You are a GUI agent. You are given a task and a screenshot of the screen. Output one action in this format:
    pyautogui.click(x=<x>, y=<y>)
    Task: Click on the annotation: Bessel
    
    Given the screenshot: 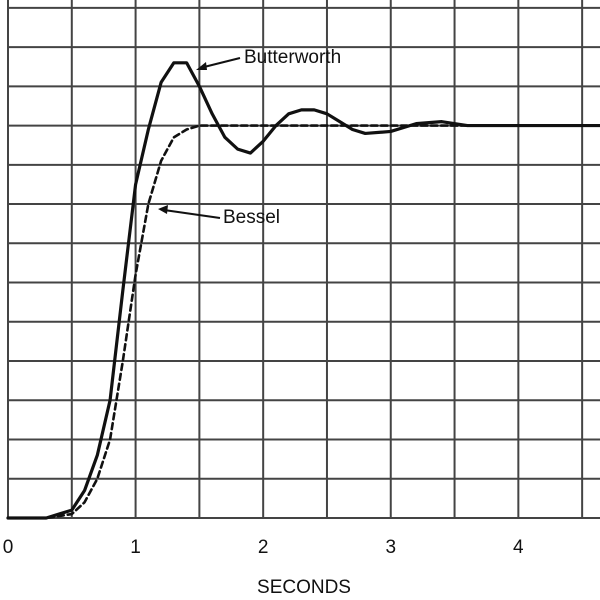 What is the action you would take?
    pyautogui.click(x=251, y=217)
    